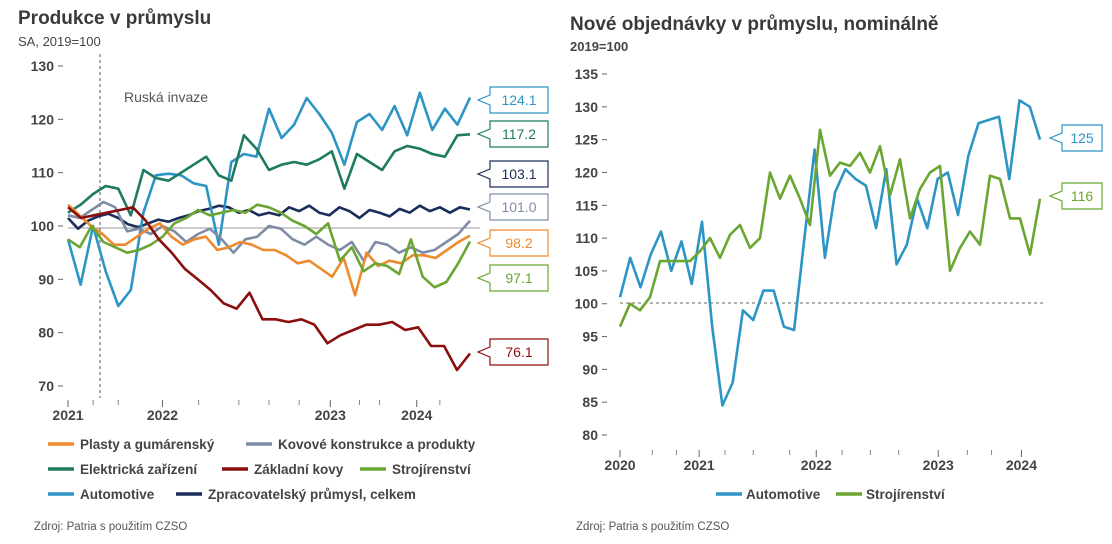  Describe the element at coordinates (42, 173) in the screenshot. I see `left-y-tick-label: 110` at that location.